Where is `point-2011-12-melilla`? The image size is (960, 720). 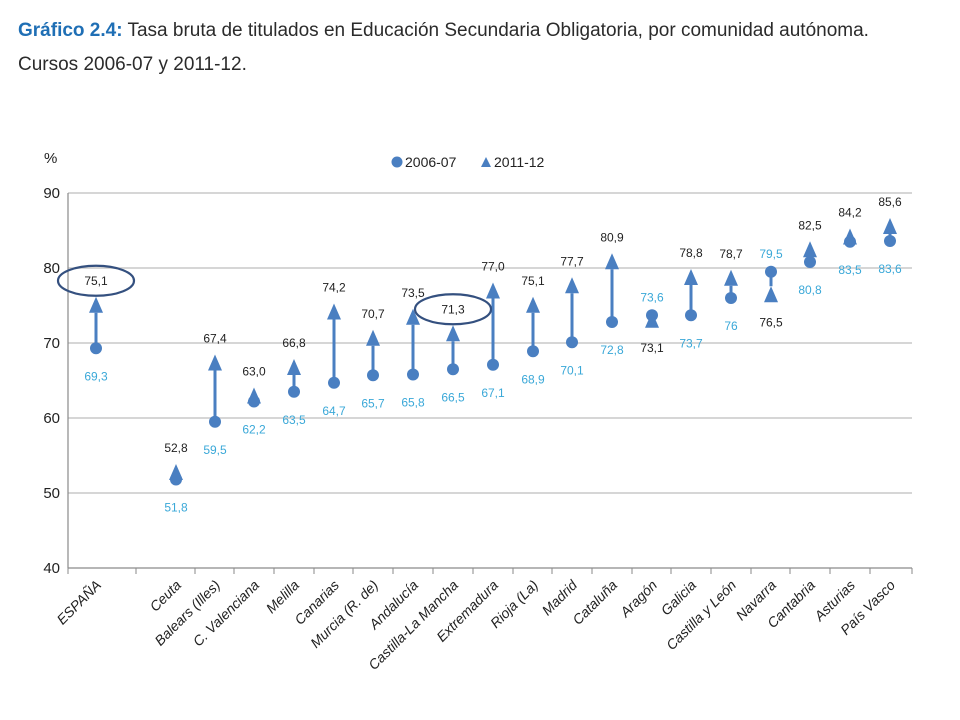
point-2011-12-melilla is located at coordinates (294, 367).